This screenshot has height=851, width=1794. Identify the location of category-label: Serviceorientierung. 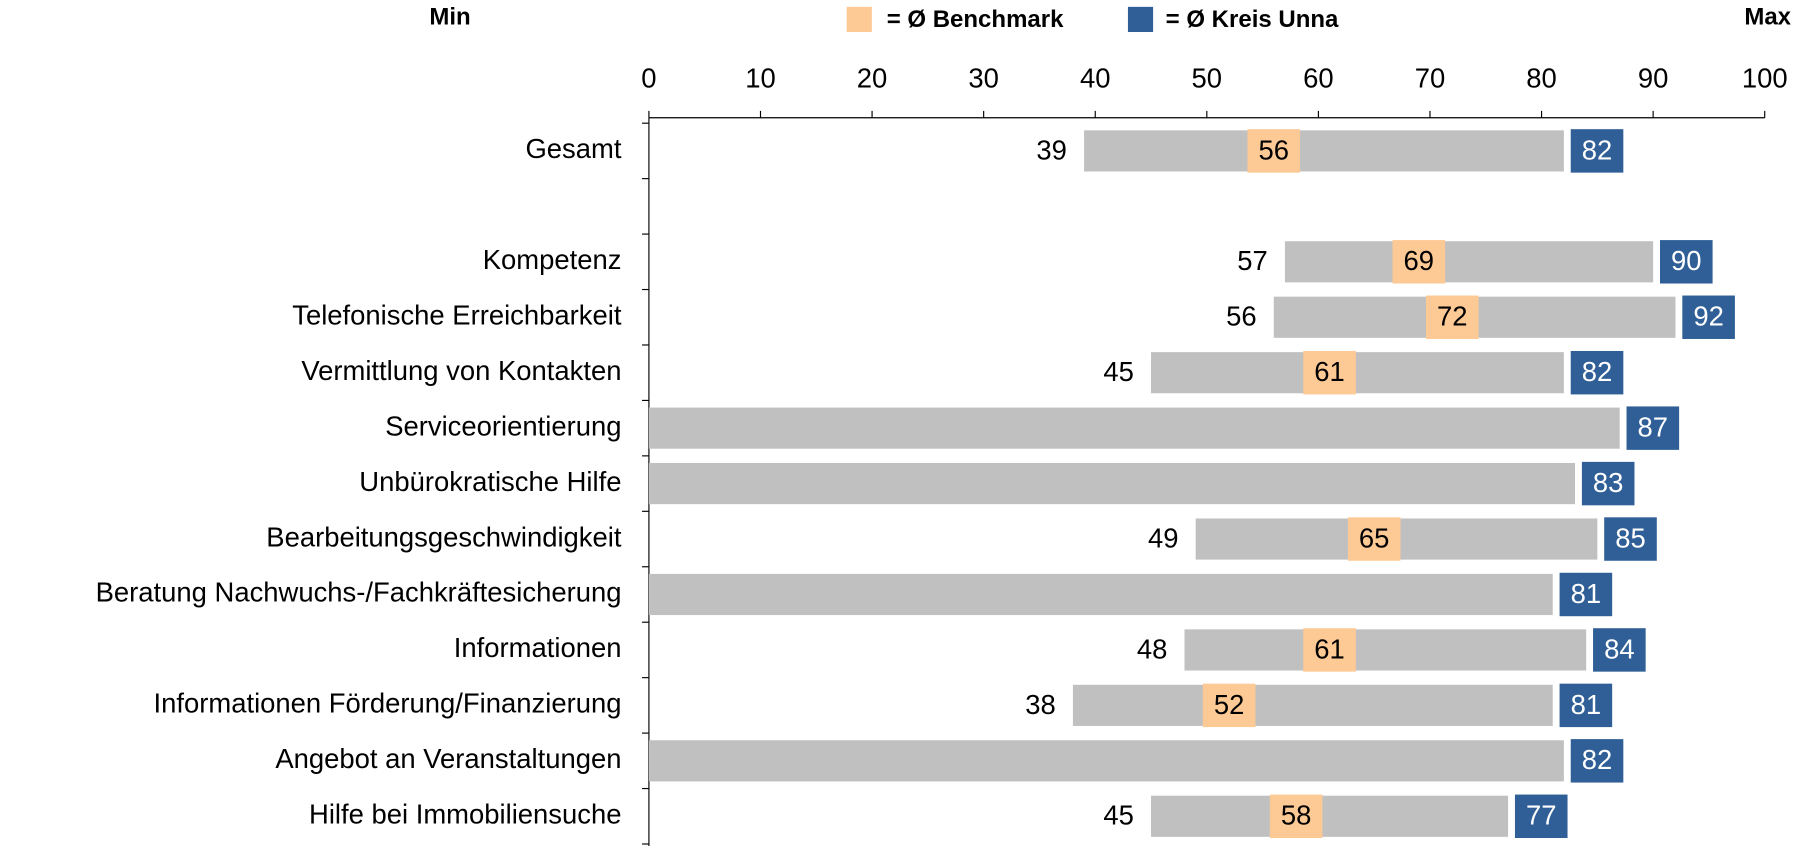
(503, 425).